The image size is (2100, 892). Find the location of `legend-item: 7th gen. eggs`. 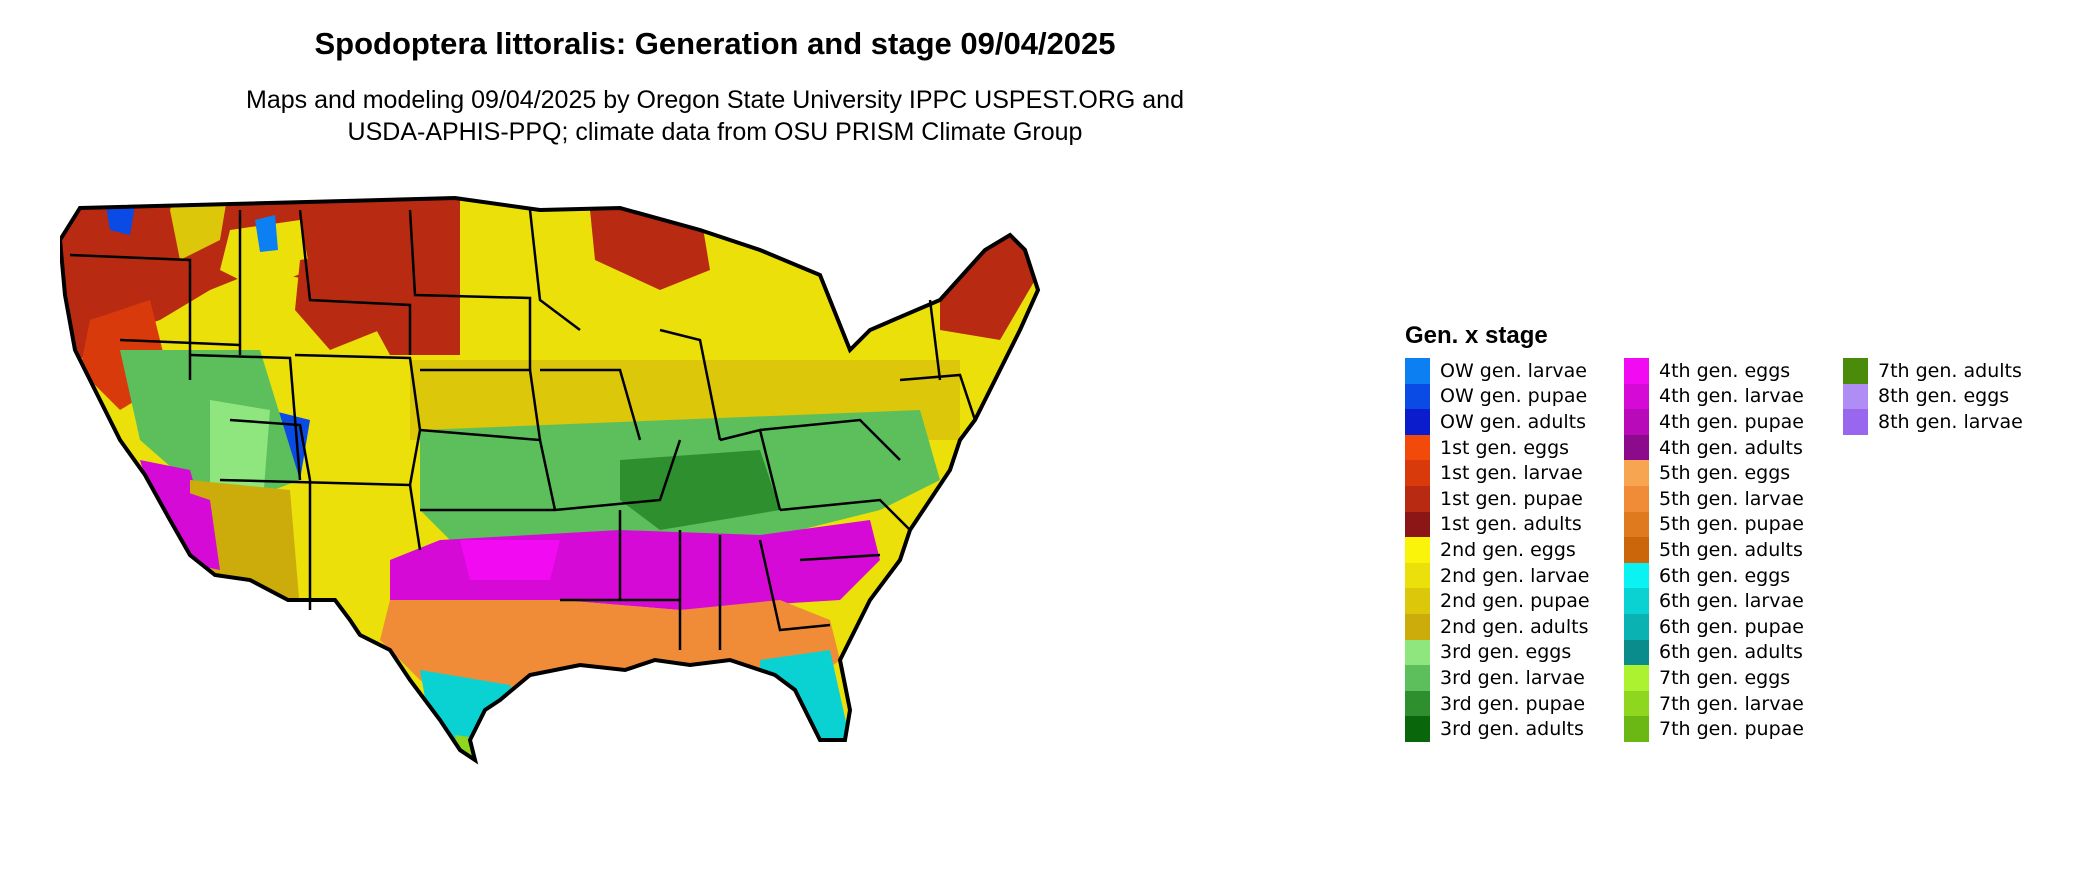

legend-item: 7th gen. eggs is located at coordinates (1733, 678).